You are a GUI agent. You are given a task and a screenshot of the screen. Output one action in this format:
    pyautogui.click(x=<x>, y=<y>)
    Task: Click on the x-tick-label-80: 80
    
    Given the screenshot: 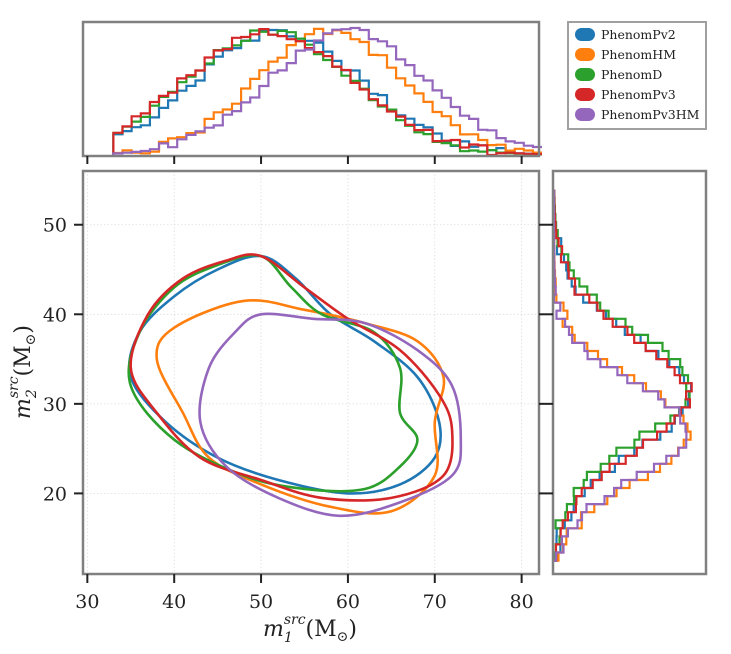 What is the action you would take?
    pyautogui.click(x=522, y=602)
    